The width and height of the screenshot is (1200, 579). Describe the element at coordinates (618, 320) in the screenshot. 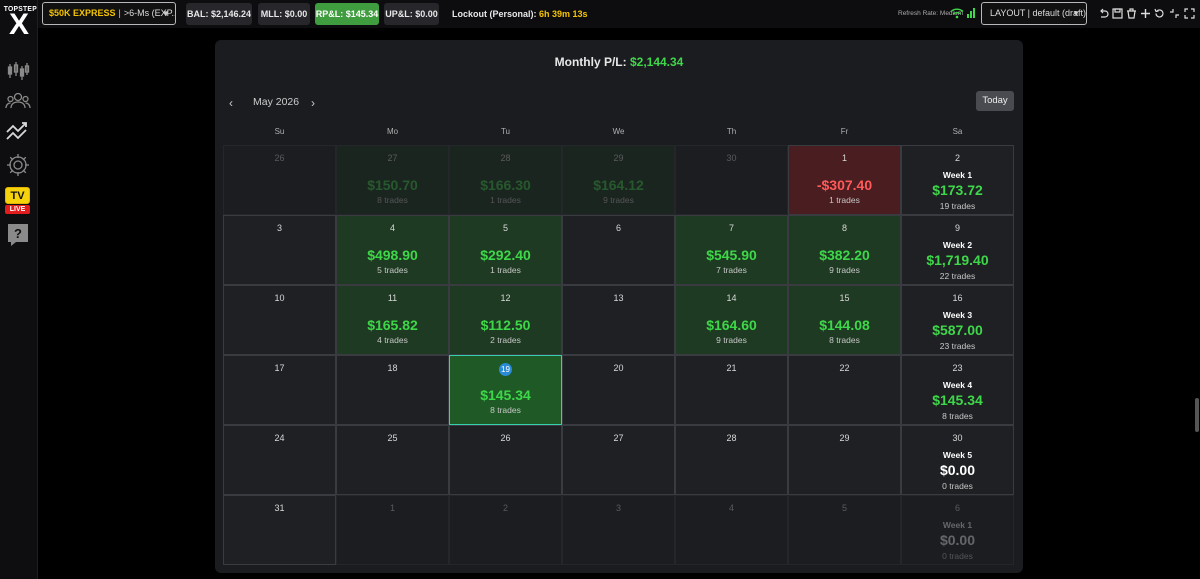

I see `day-cell: 13` at that location.